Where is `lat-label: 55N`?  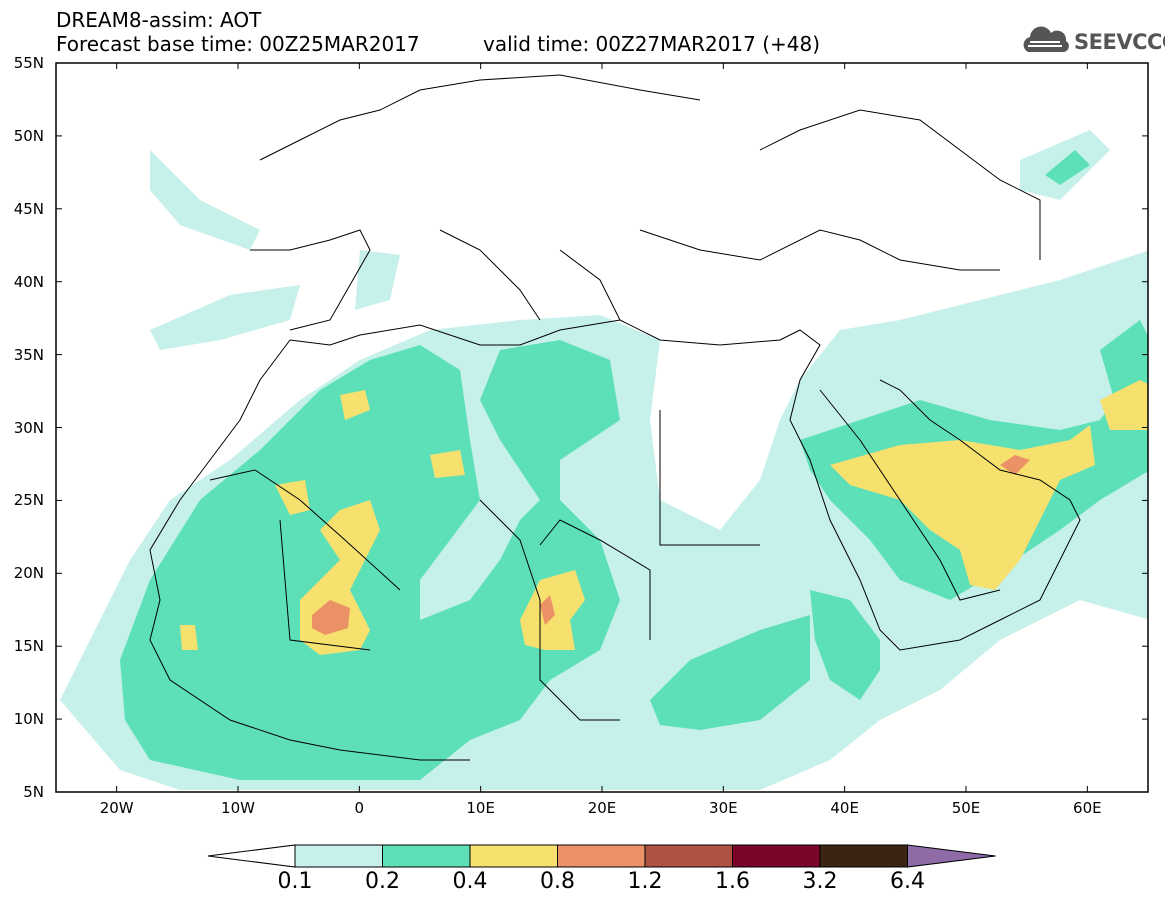
lat-label: 55N is located at coordinates (28, 63).